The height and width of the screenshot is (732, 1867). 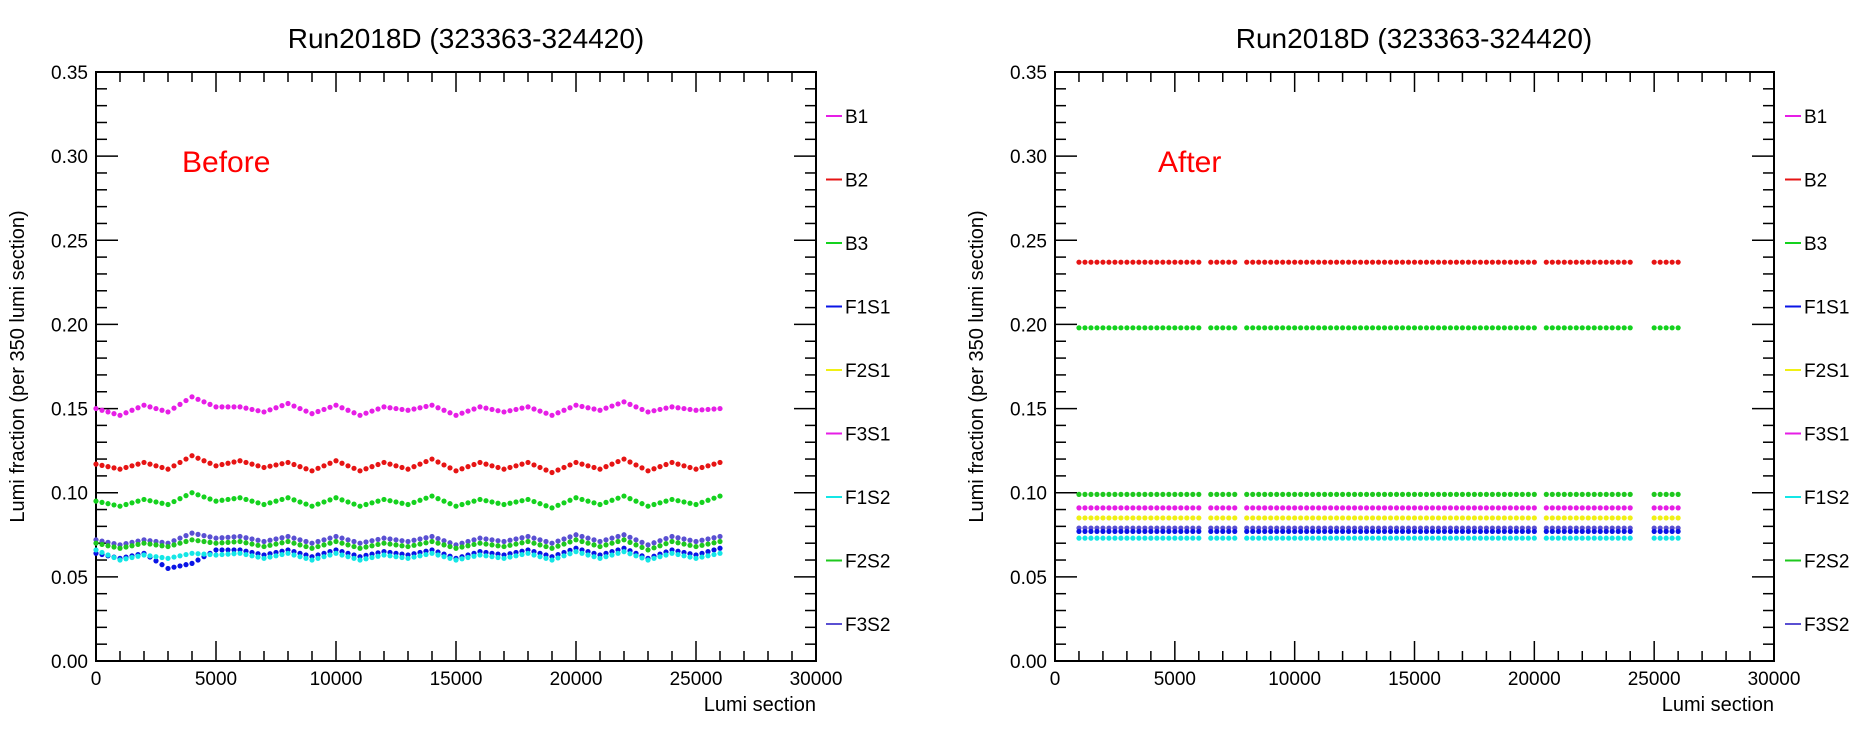 I want to click on legend-item-f3s2: F3S2, so click(x=858, y=625).